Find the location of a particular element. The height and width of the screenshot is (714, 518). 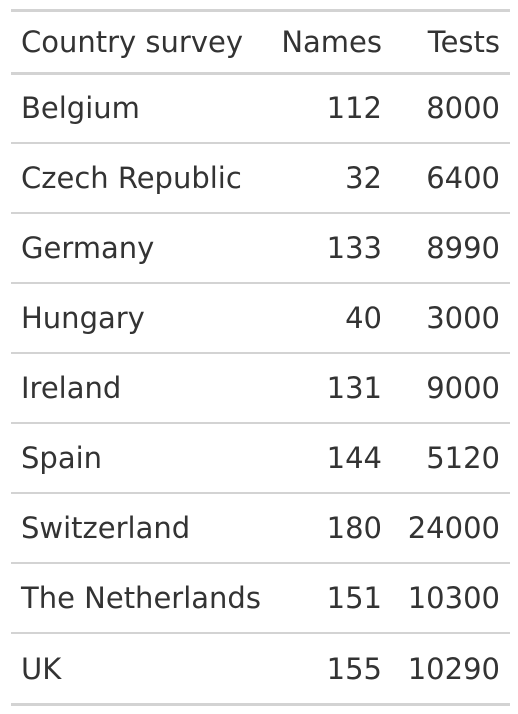

column-header-country-survey: Country survey is located at coordinates (141, 43).